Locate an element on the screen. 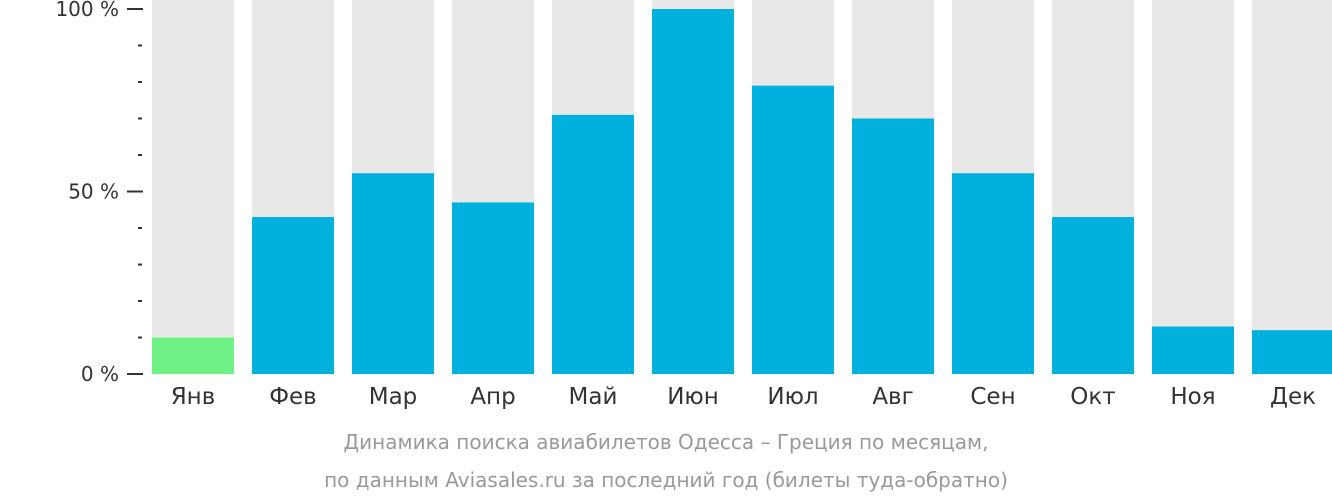  y-tick-label: 0 % is located at coordinates (100, 374).